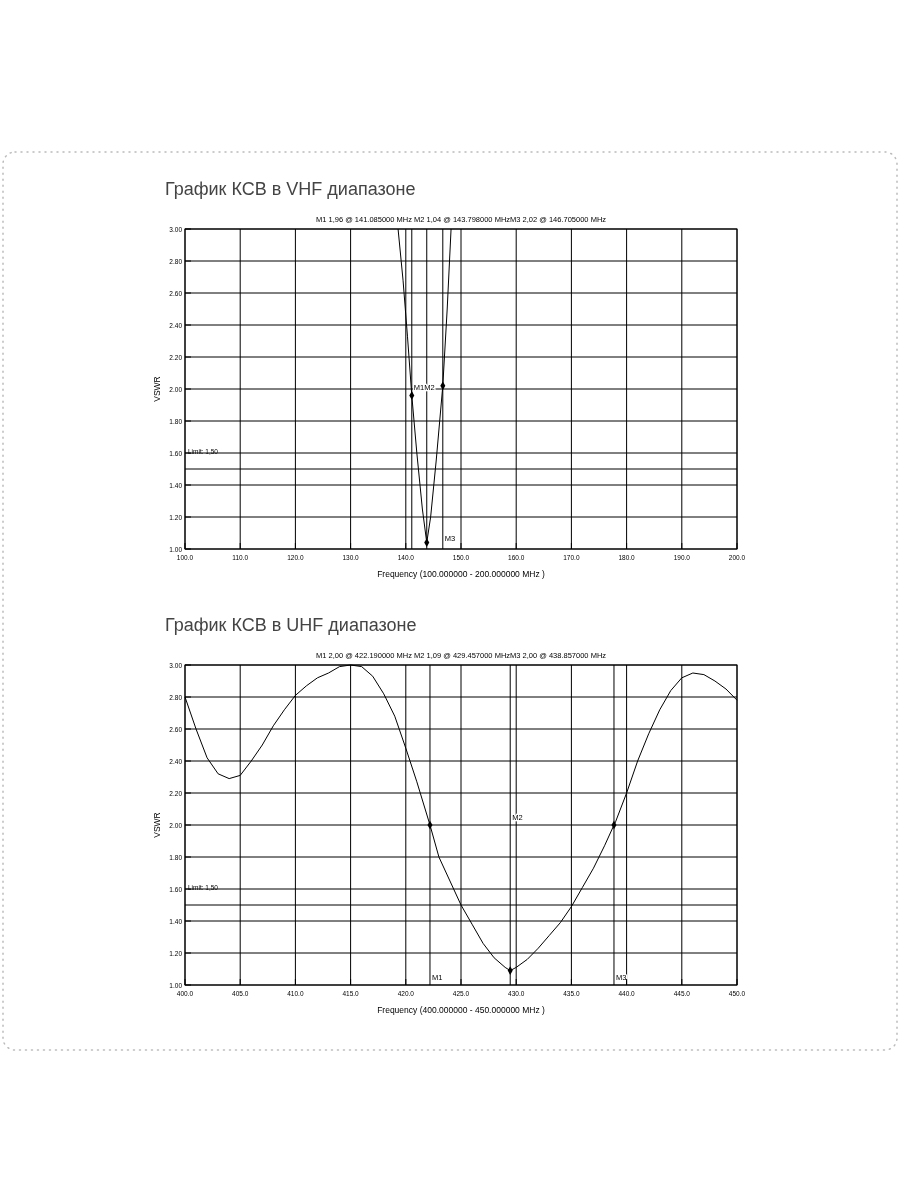  What do you see at coordinates (291, 625) in the screenshot?
I see `chart-title: График КСВ в UHF диапазоне` at bounding box center [291, 625].